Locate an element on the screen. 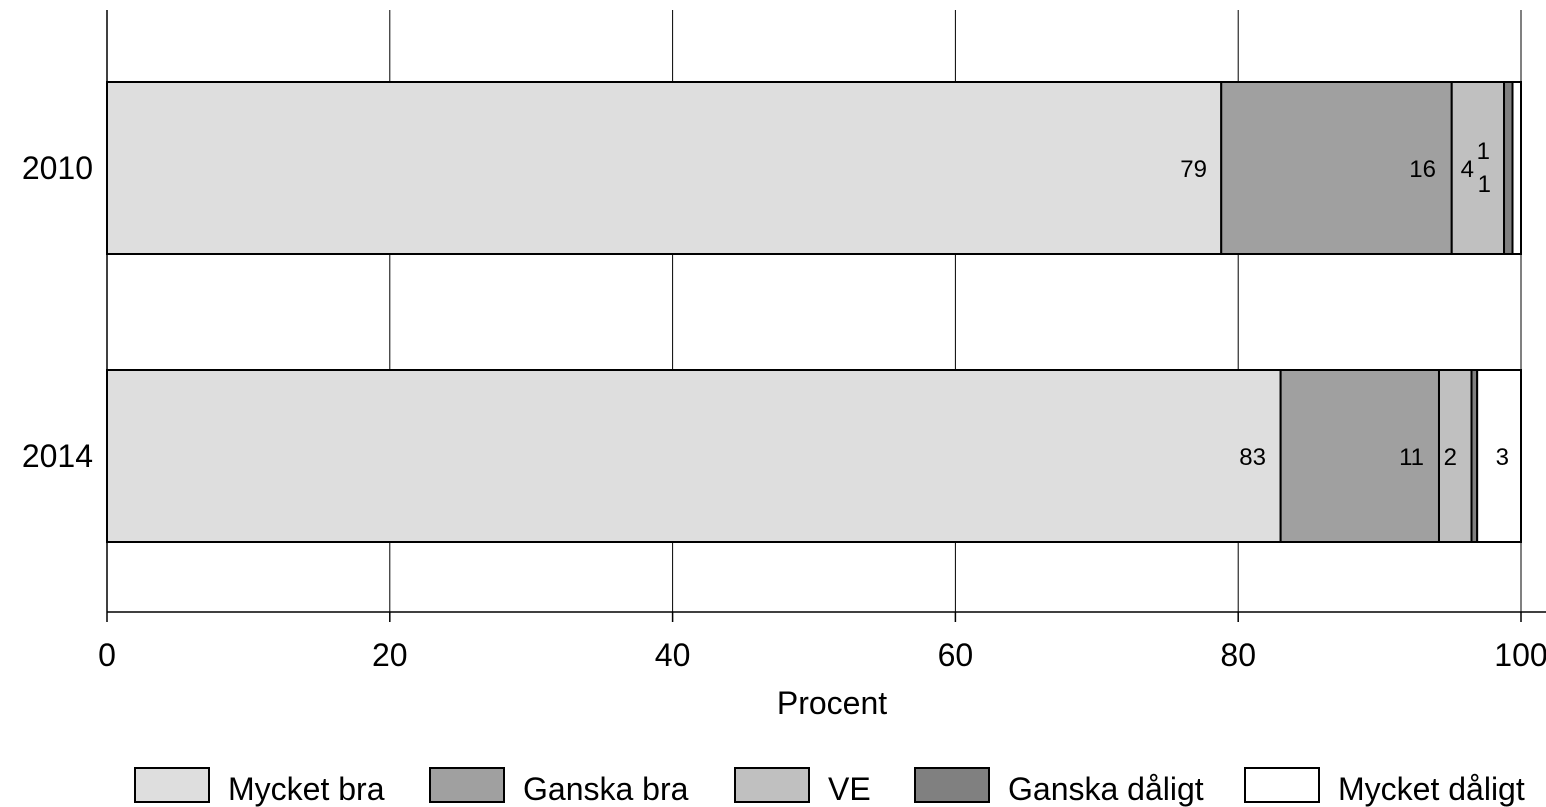 This screenshot has width=1546, height=807. data-label: 83 is located at coordinates (1252, 457).